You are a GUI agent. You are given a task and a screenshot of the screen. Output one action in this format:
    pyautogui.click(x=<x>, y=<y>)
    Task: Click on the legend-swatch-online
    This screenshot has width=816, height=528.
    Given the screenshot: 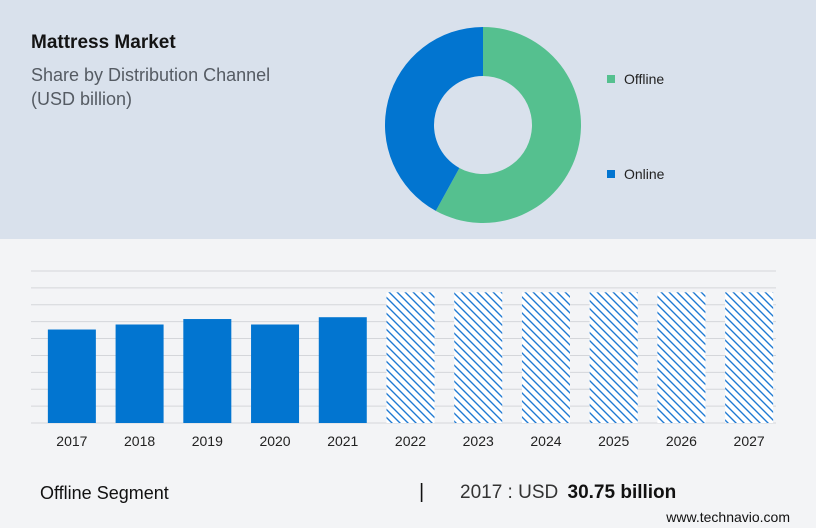 What is the action you would take?
    pyautogui.click(x=611, y=174)
    